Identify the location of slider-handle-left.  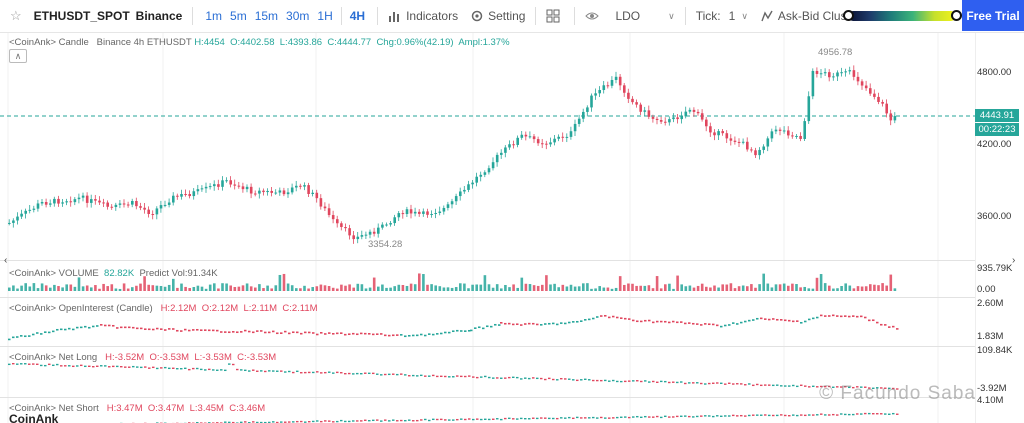
(848, 15).